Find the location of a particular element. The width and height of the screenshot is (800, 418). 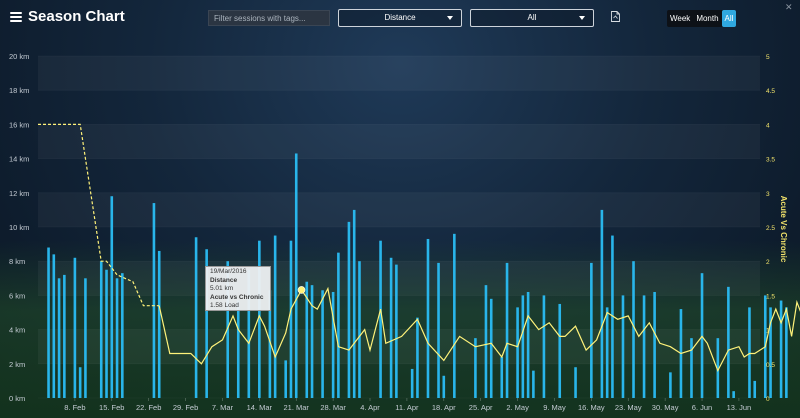

toggle-month: Month is located at coordinates (707, 18).